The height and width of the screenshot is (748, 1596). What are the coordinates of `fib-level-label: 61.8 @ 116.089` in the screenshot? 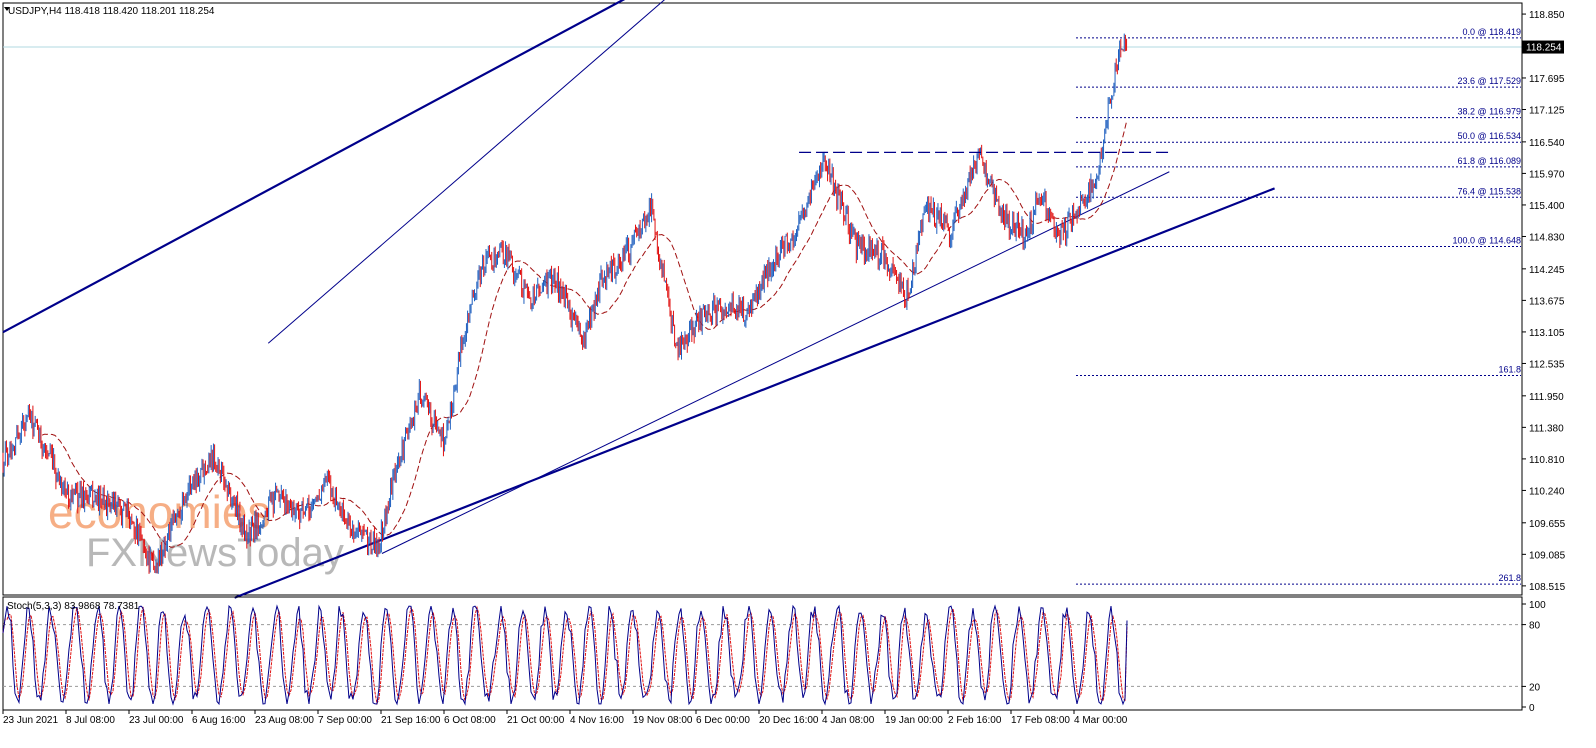 It's located at (1489, 161).